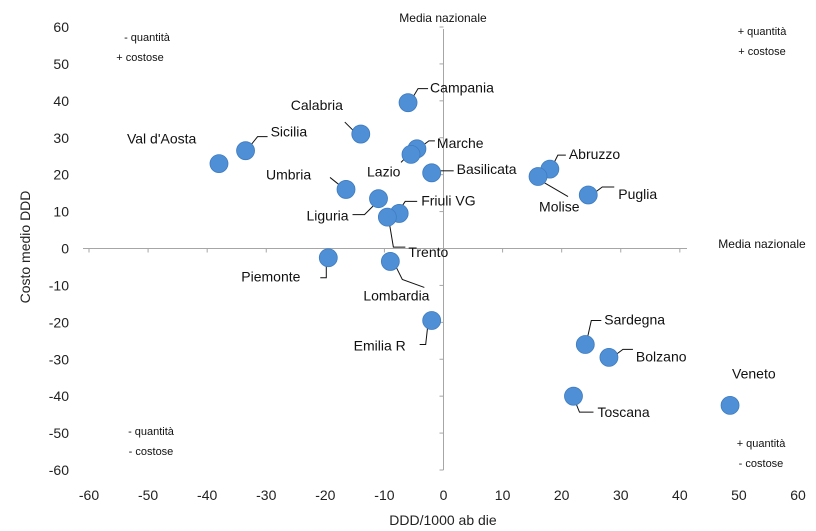  What do you see at coordinates (61, 175) in the screenshot?
I see `y-tick-label: 20` at bounding box center [61, 175].